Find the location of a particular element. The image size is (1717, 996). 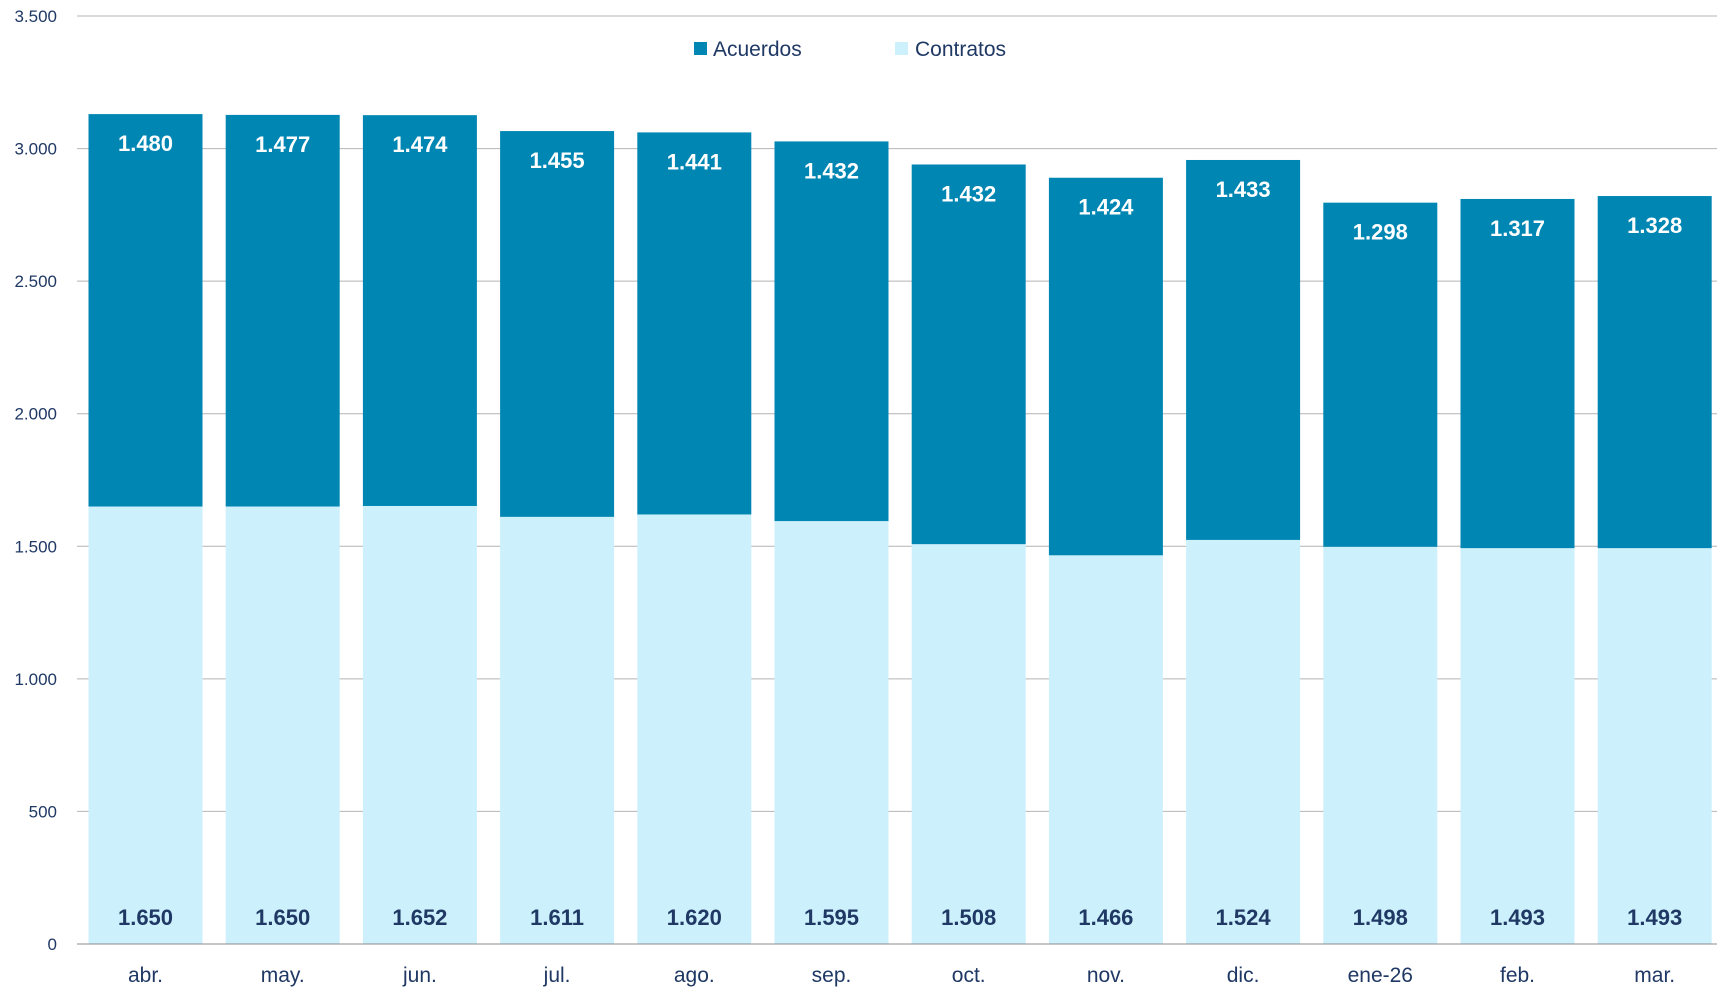

x-tick-label: abr. is located at coordinates (145, 975).